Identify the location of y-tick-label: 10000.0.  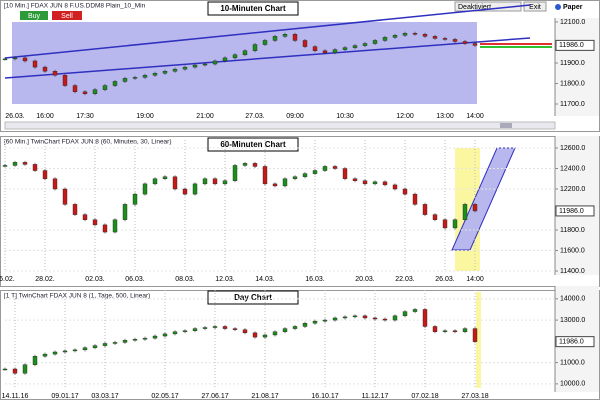
(572, 384).